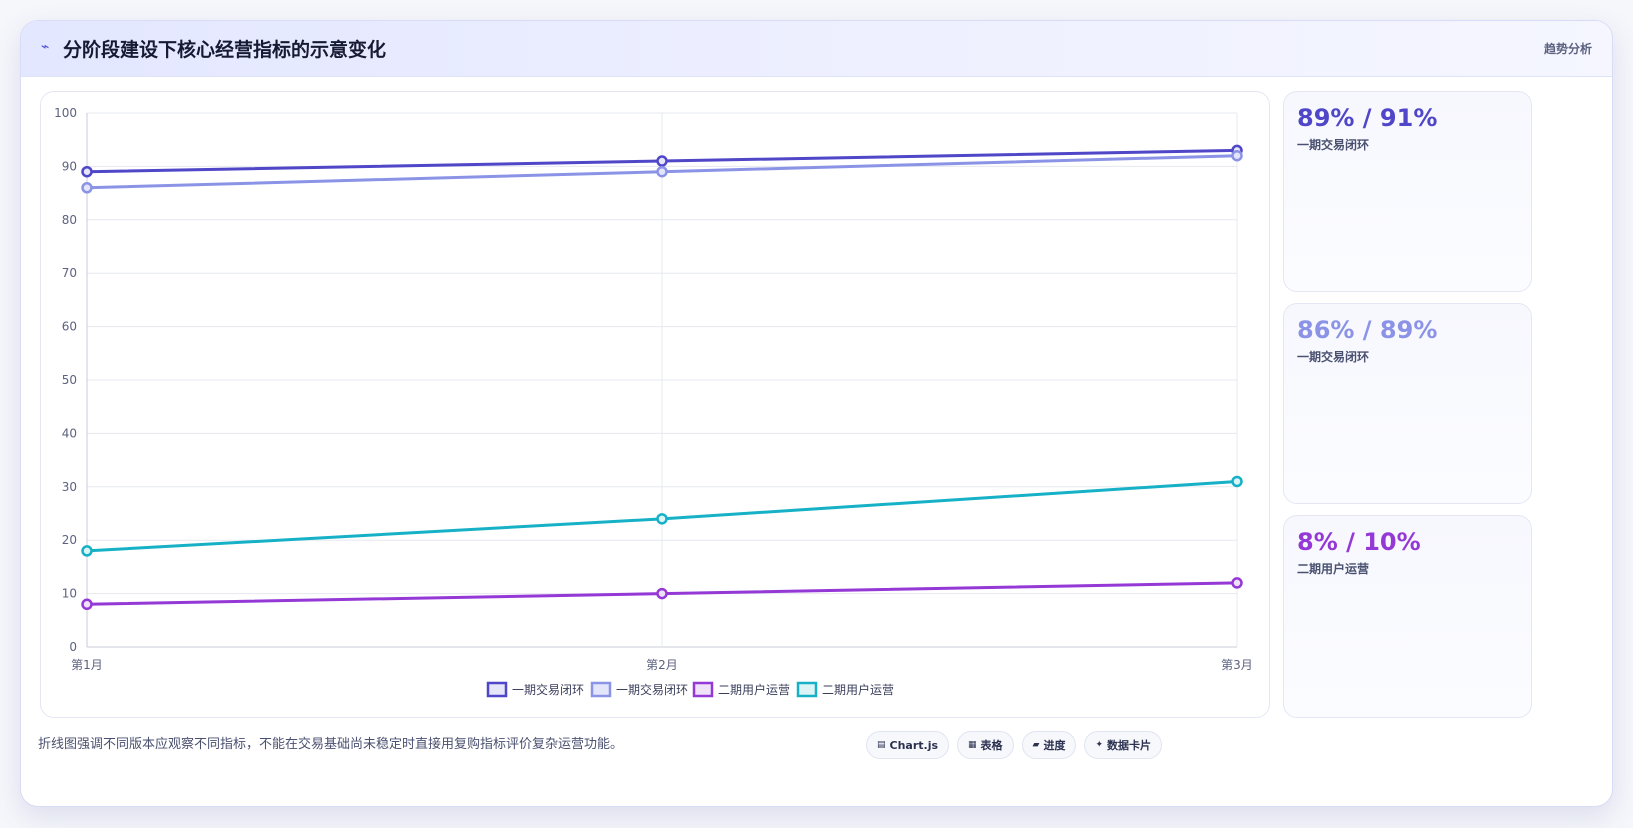 This screenshot has width=1633, height=828. What do you see at coordinates (87, 665) in the screenshot?
I see `x-tick-label: 第1月` at bounding box center [87, 665].